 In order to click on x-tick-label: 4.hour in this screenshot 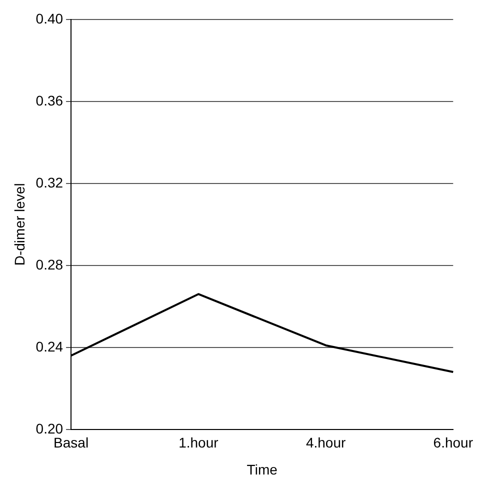, I will do `click(326, 442)`.